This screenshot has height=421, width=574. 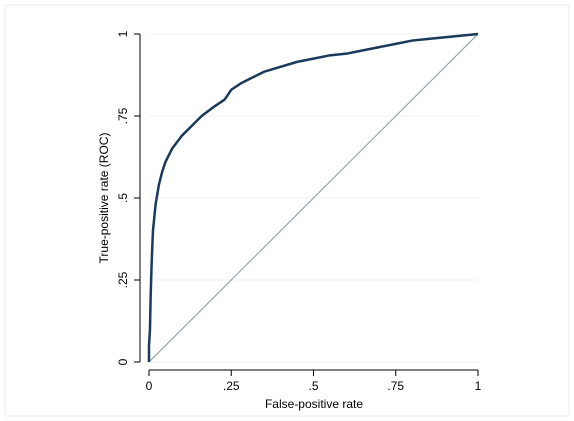 I want to click on x-tick-label: .25, so click(x=231, y=386).